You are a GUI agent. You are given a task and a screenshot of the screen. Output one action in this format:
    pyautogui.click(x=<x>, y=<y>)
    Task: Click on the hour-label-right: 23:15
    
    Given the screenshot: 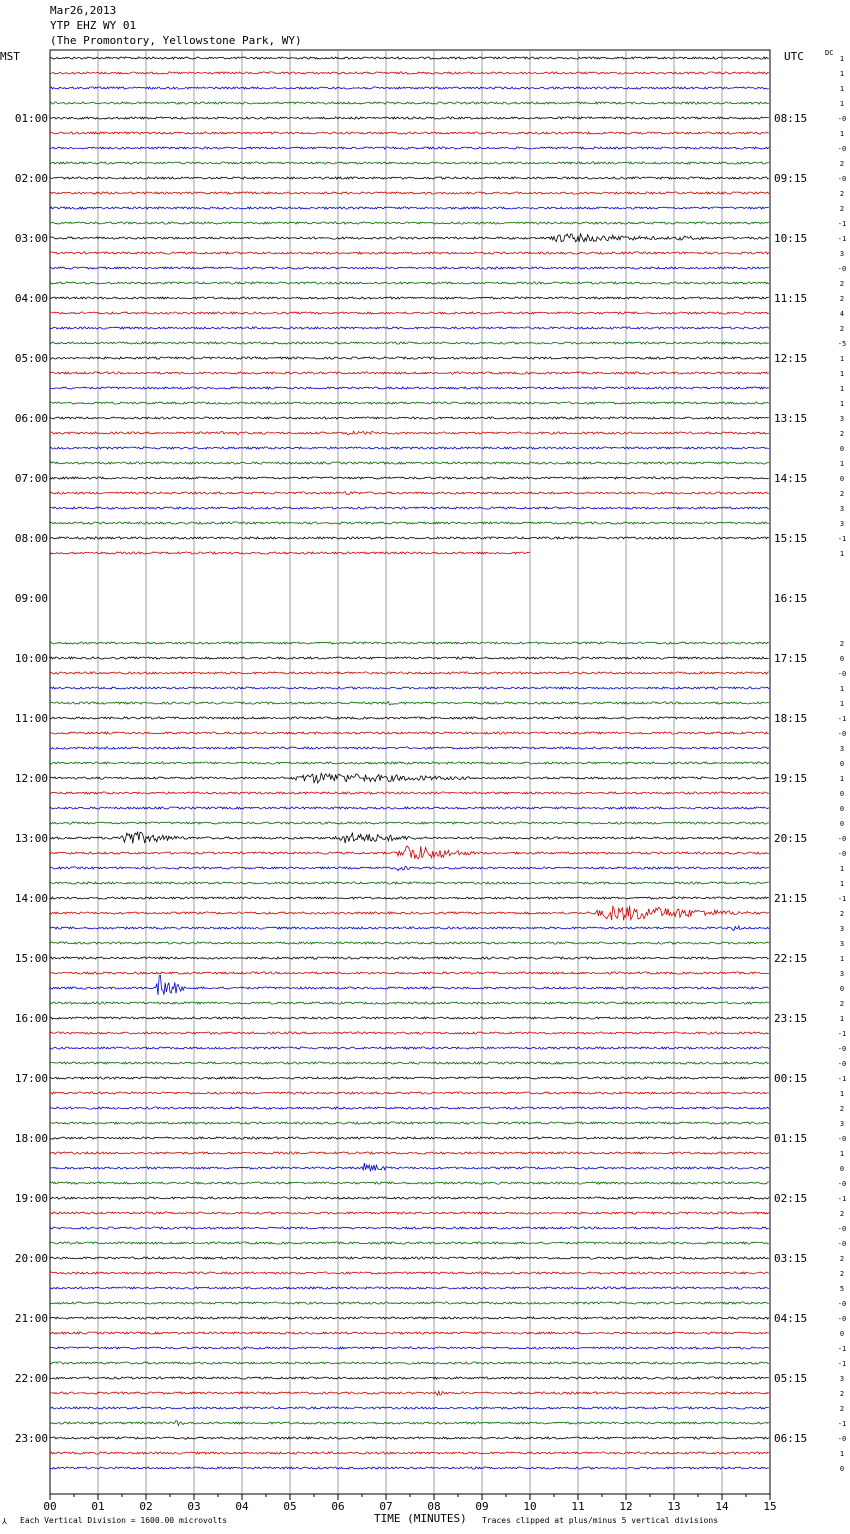 What is the action you would take?
    pyautogui.click(x=790, y=1018)
    